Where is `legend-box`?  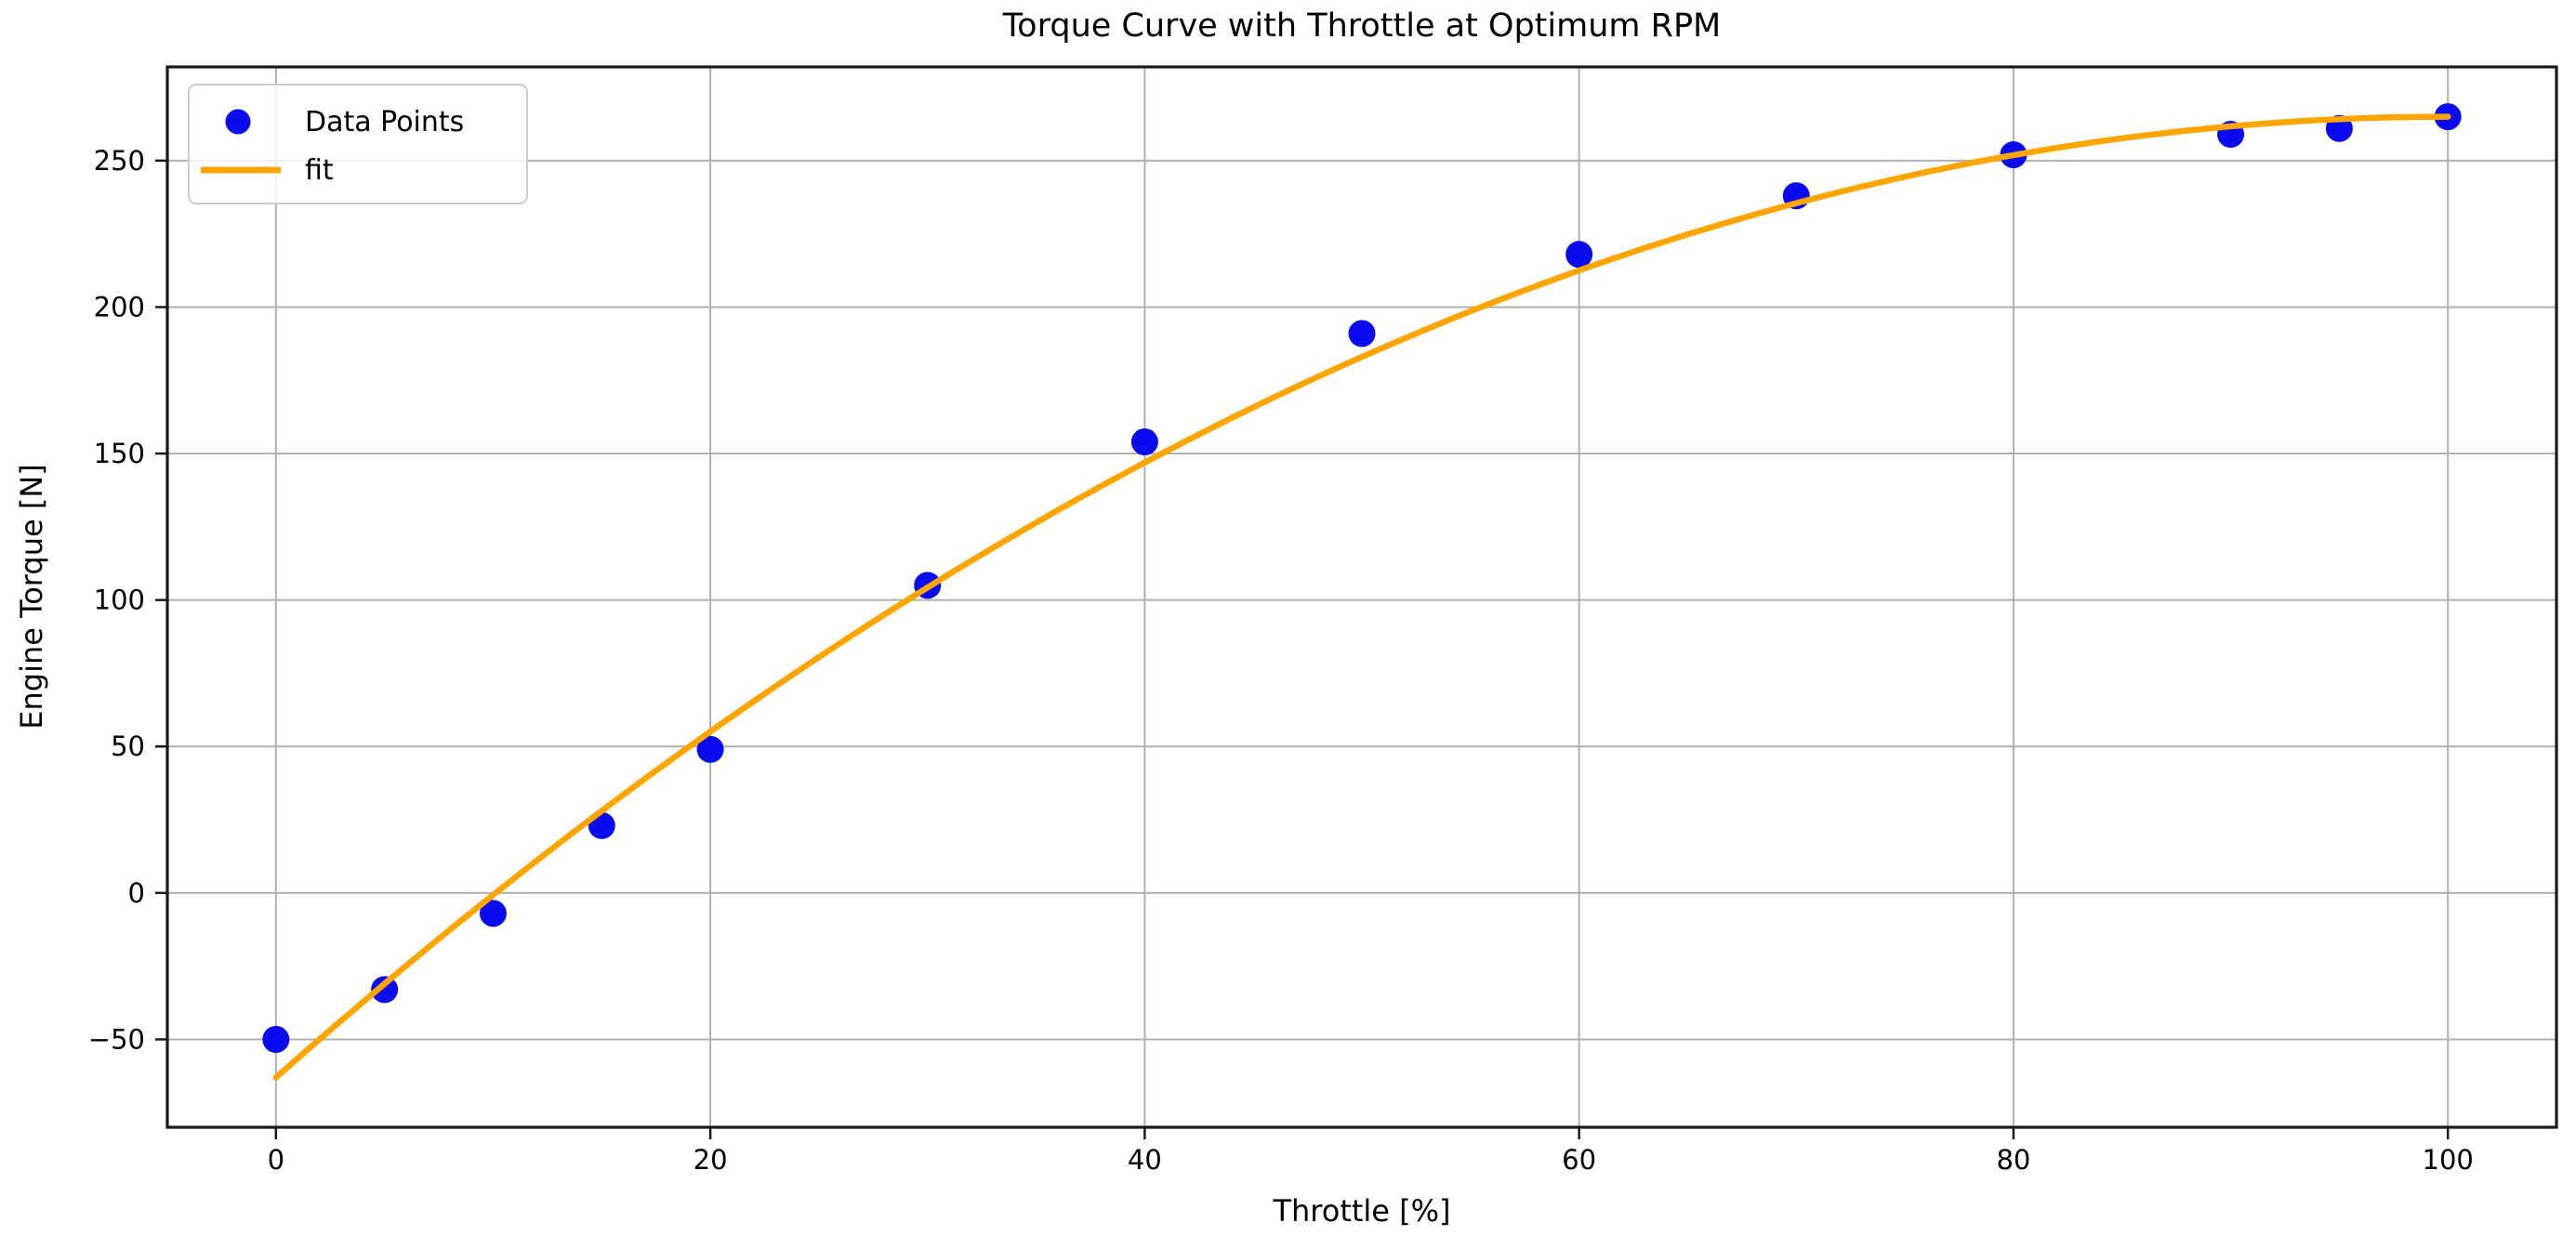 legend-box is located at coordinates (358, 144).